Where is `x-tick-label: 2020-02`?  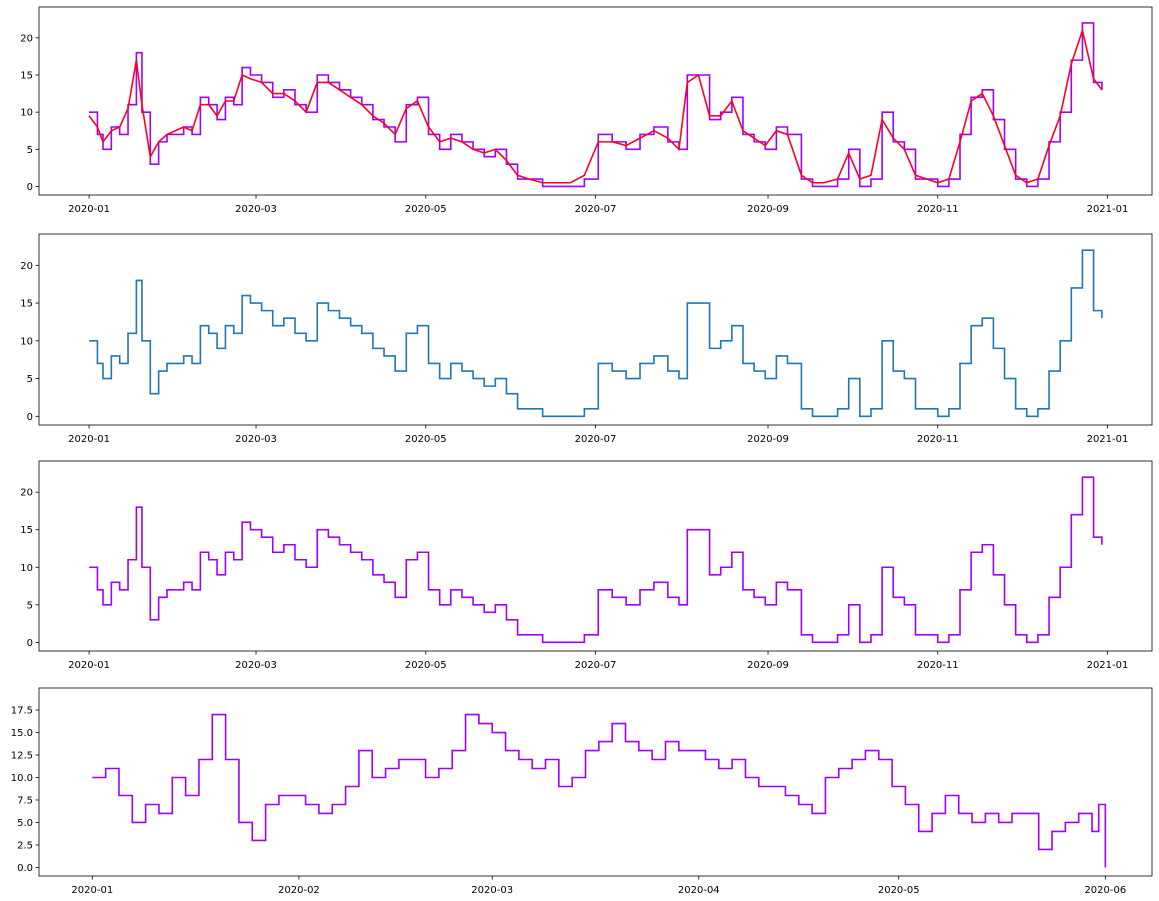 x-tick-label: 2020-02 is located at coordinates (299, 890).